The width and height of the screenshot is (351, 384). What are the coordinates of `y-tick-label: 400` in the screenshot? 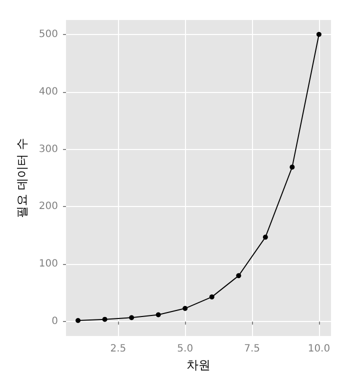 It's located at (48, 92).